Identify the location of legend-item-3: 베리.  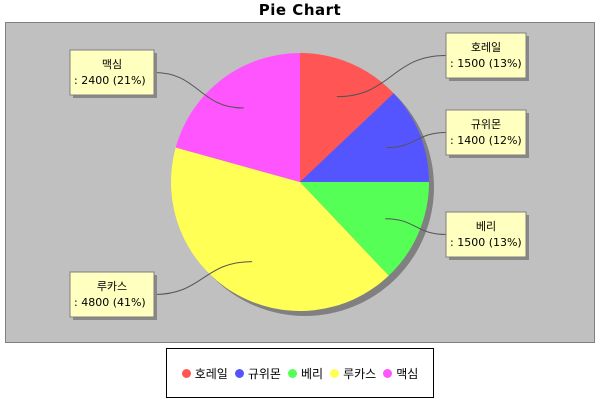
(305, 373).